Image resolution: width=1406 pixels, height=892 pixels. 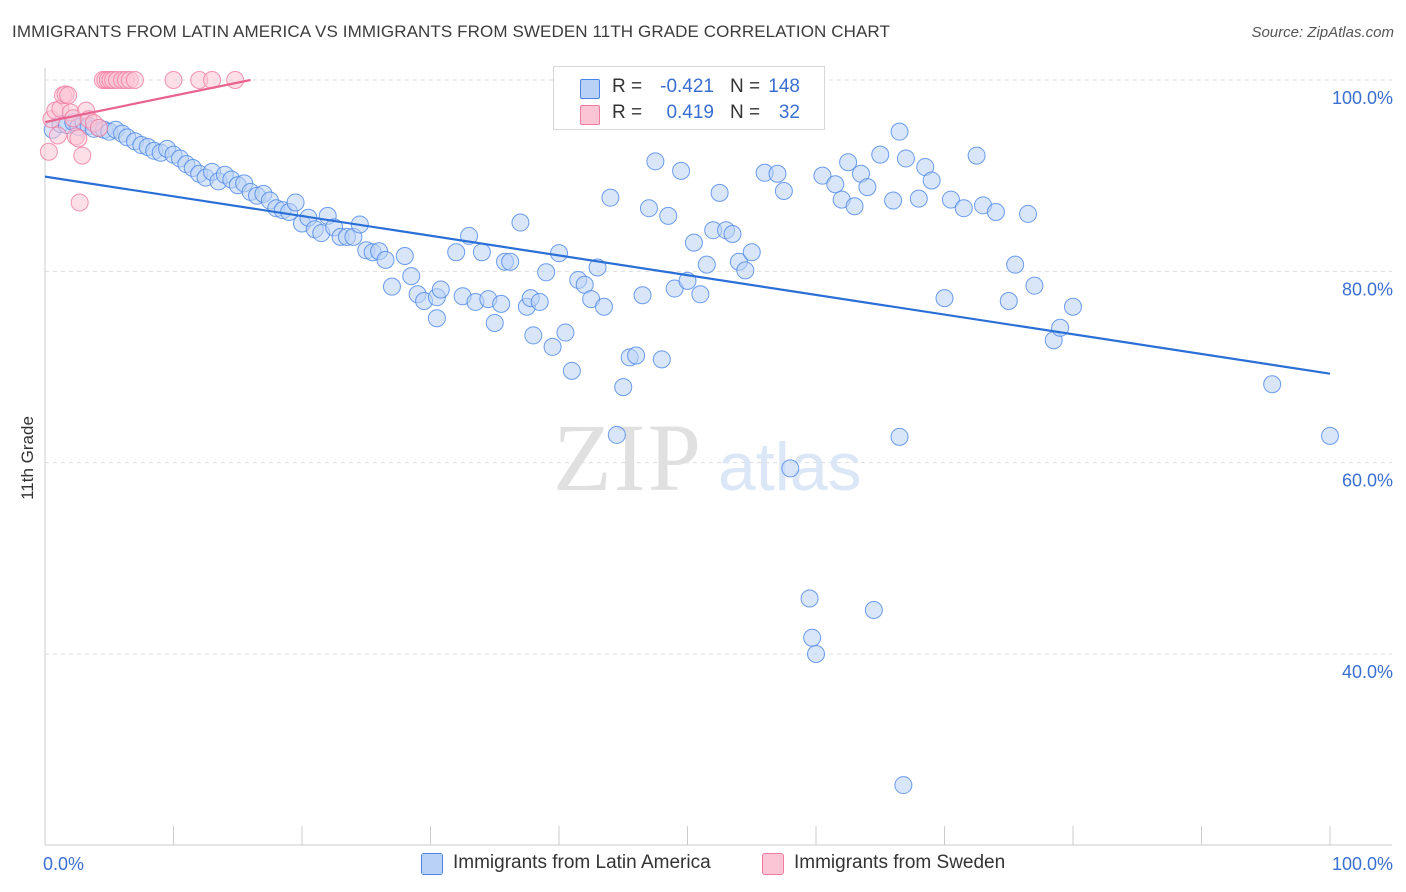 What do you see at coordinates (147, 101) in the screenshot?
I see `trend-line-sweden` at bounding box center [147, 101].